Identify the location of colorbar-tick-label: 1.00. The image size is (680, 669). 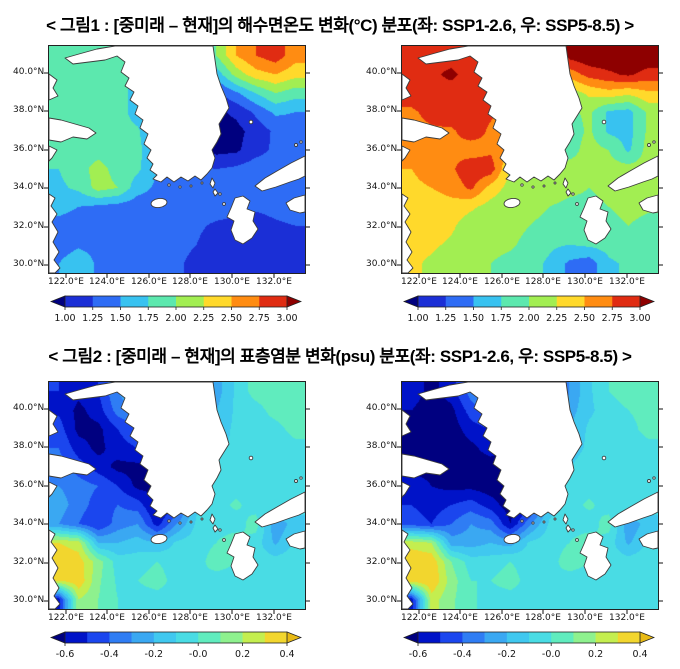
(417, 318).